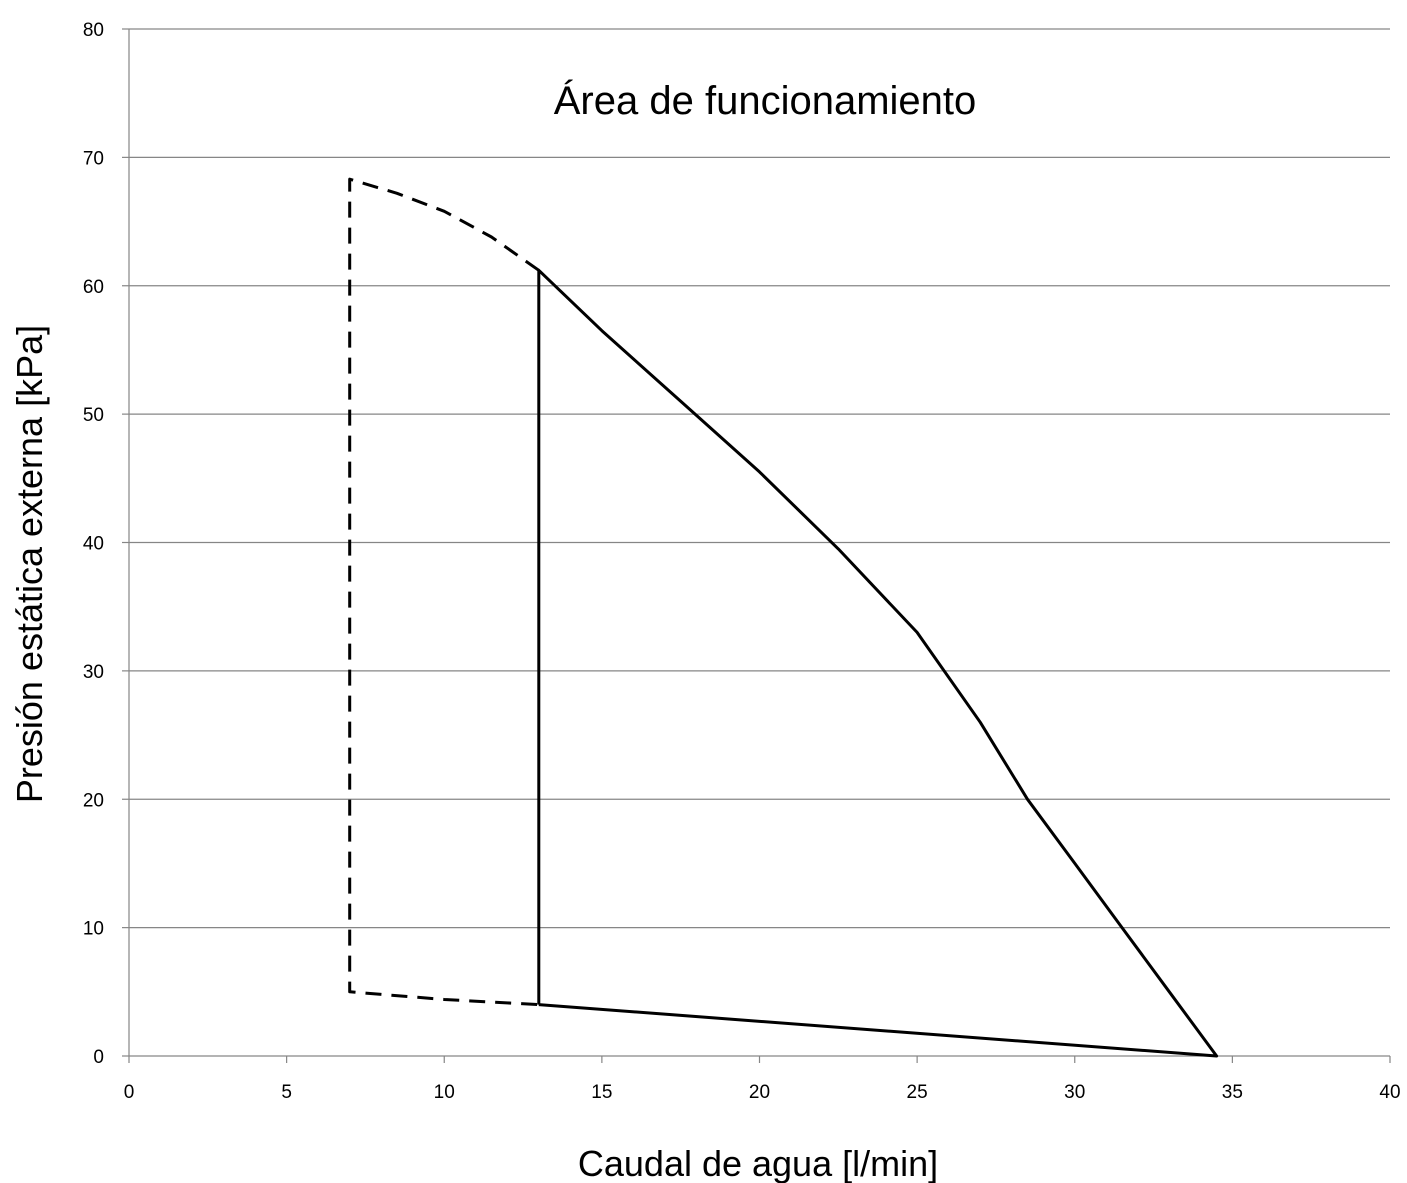  What do you see at coordinates (759, 1092) in the screenshot?
I see `x-tick-label: 20` at bounding box center [759, 1092].